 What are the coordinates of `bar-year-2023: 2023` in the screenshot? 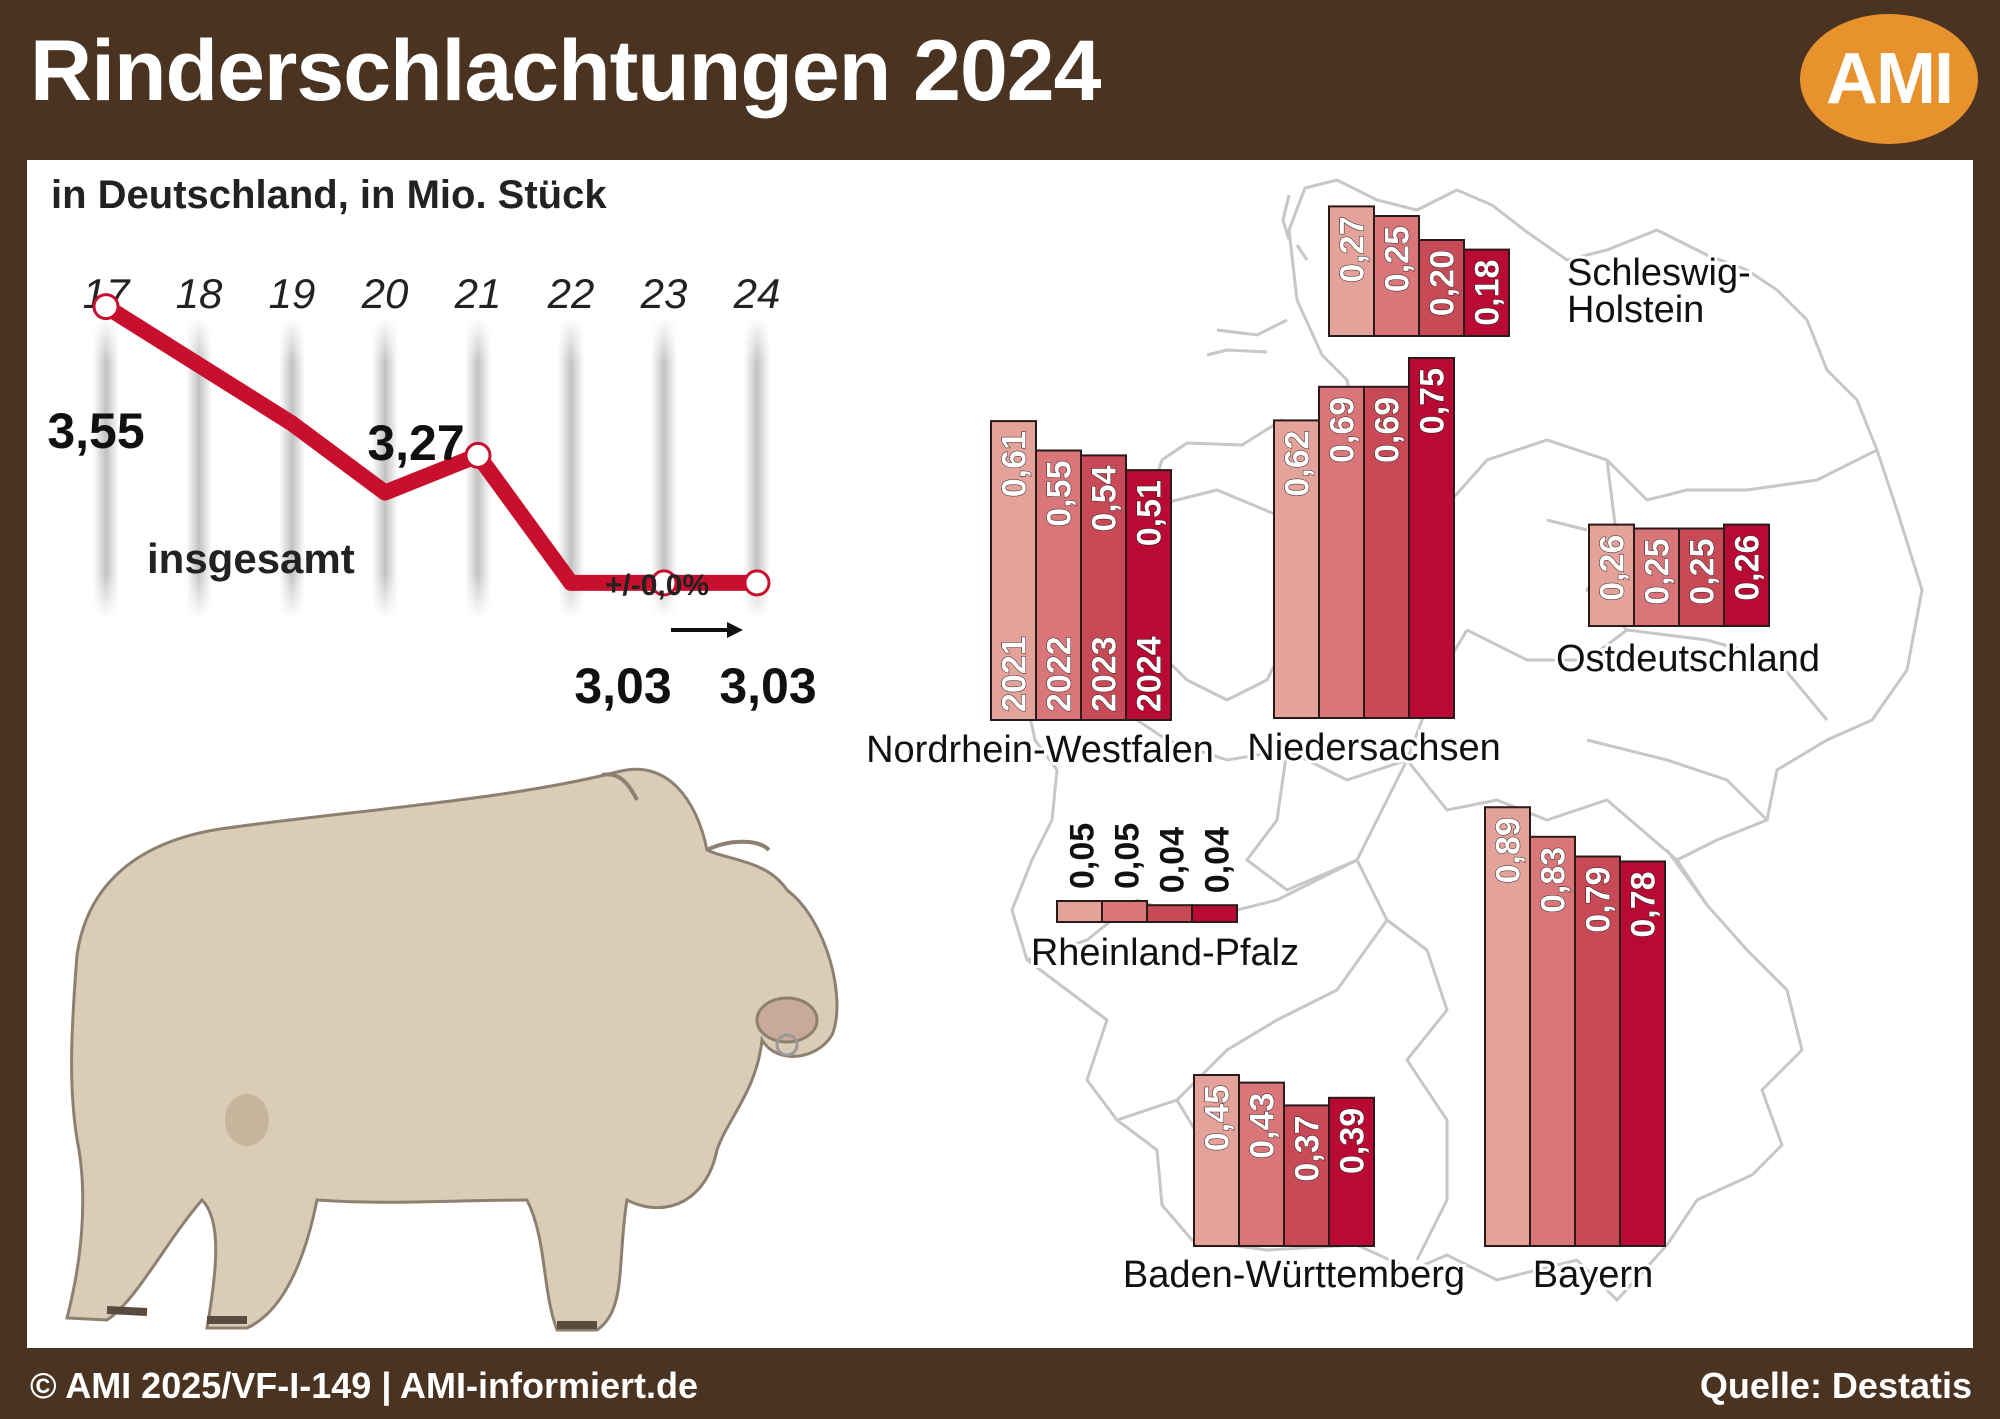 It's located at (1105, 674).